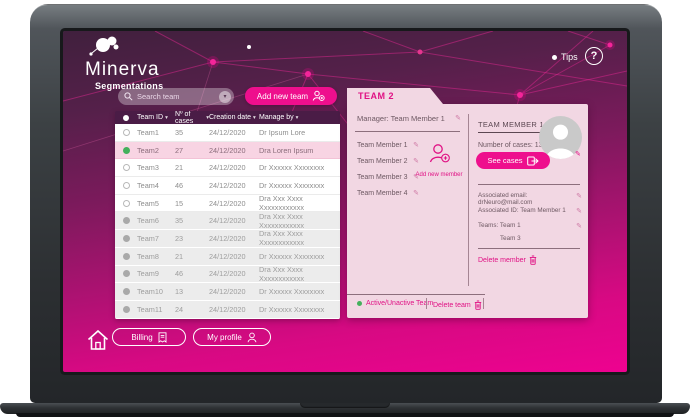 This screenshot has height=417, width=690. I want to click on cases-cell: 46, so click(179, 274).